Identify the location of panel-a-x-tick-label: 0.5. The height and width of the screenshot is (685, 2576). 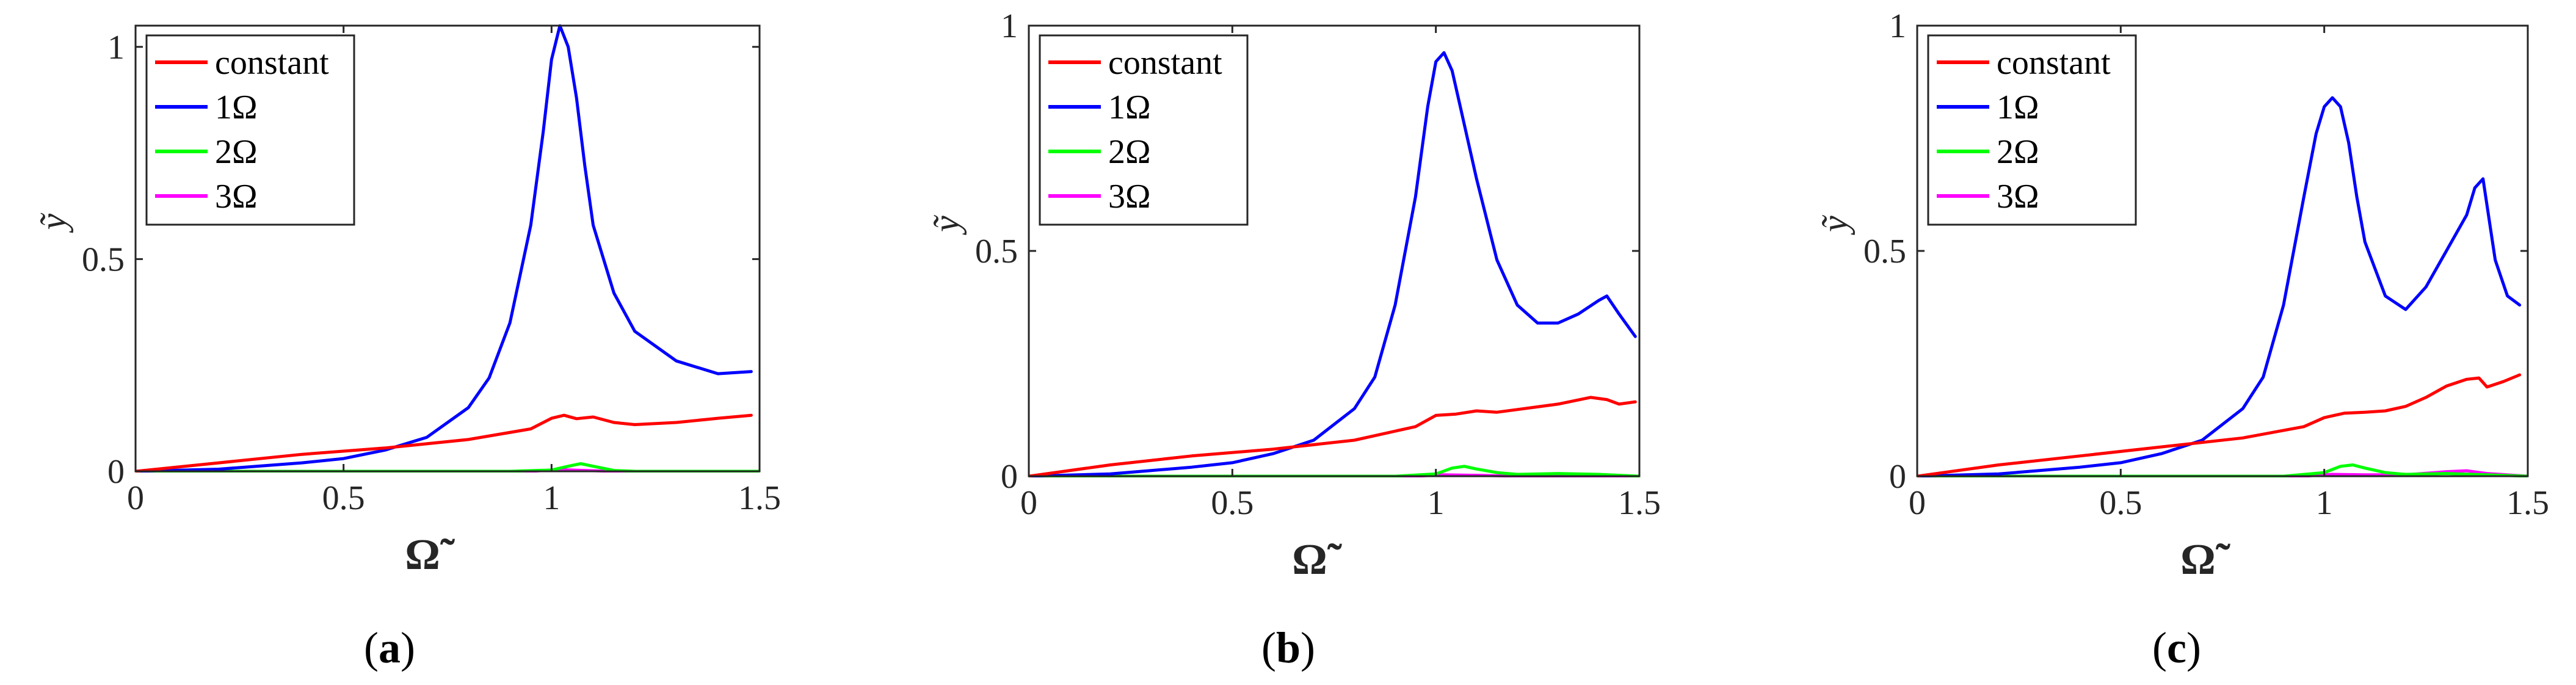
(343, 498).